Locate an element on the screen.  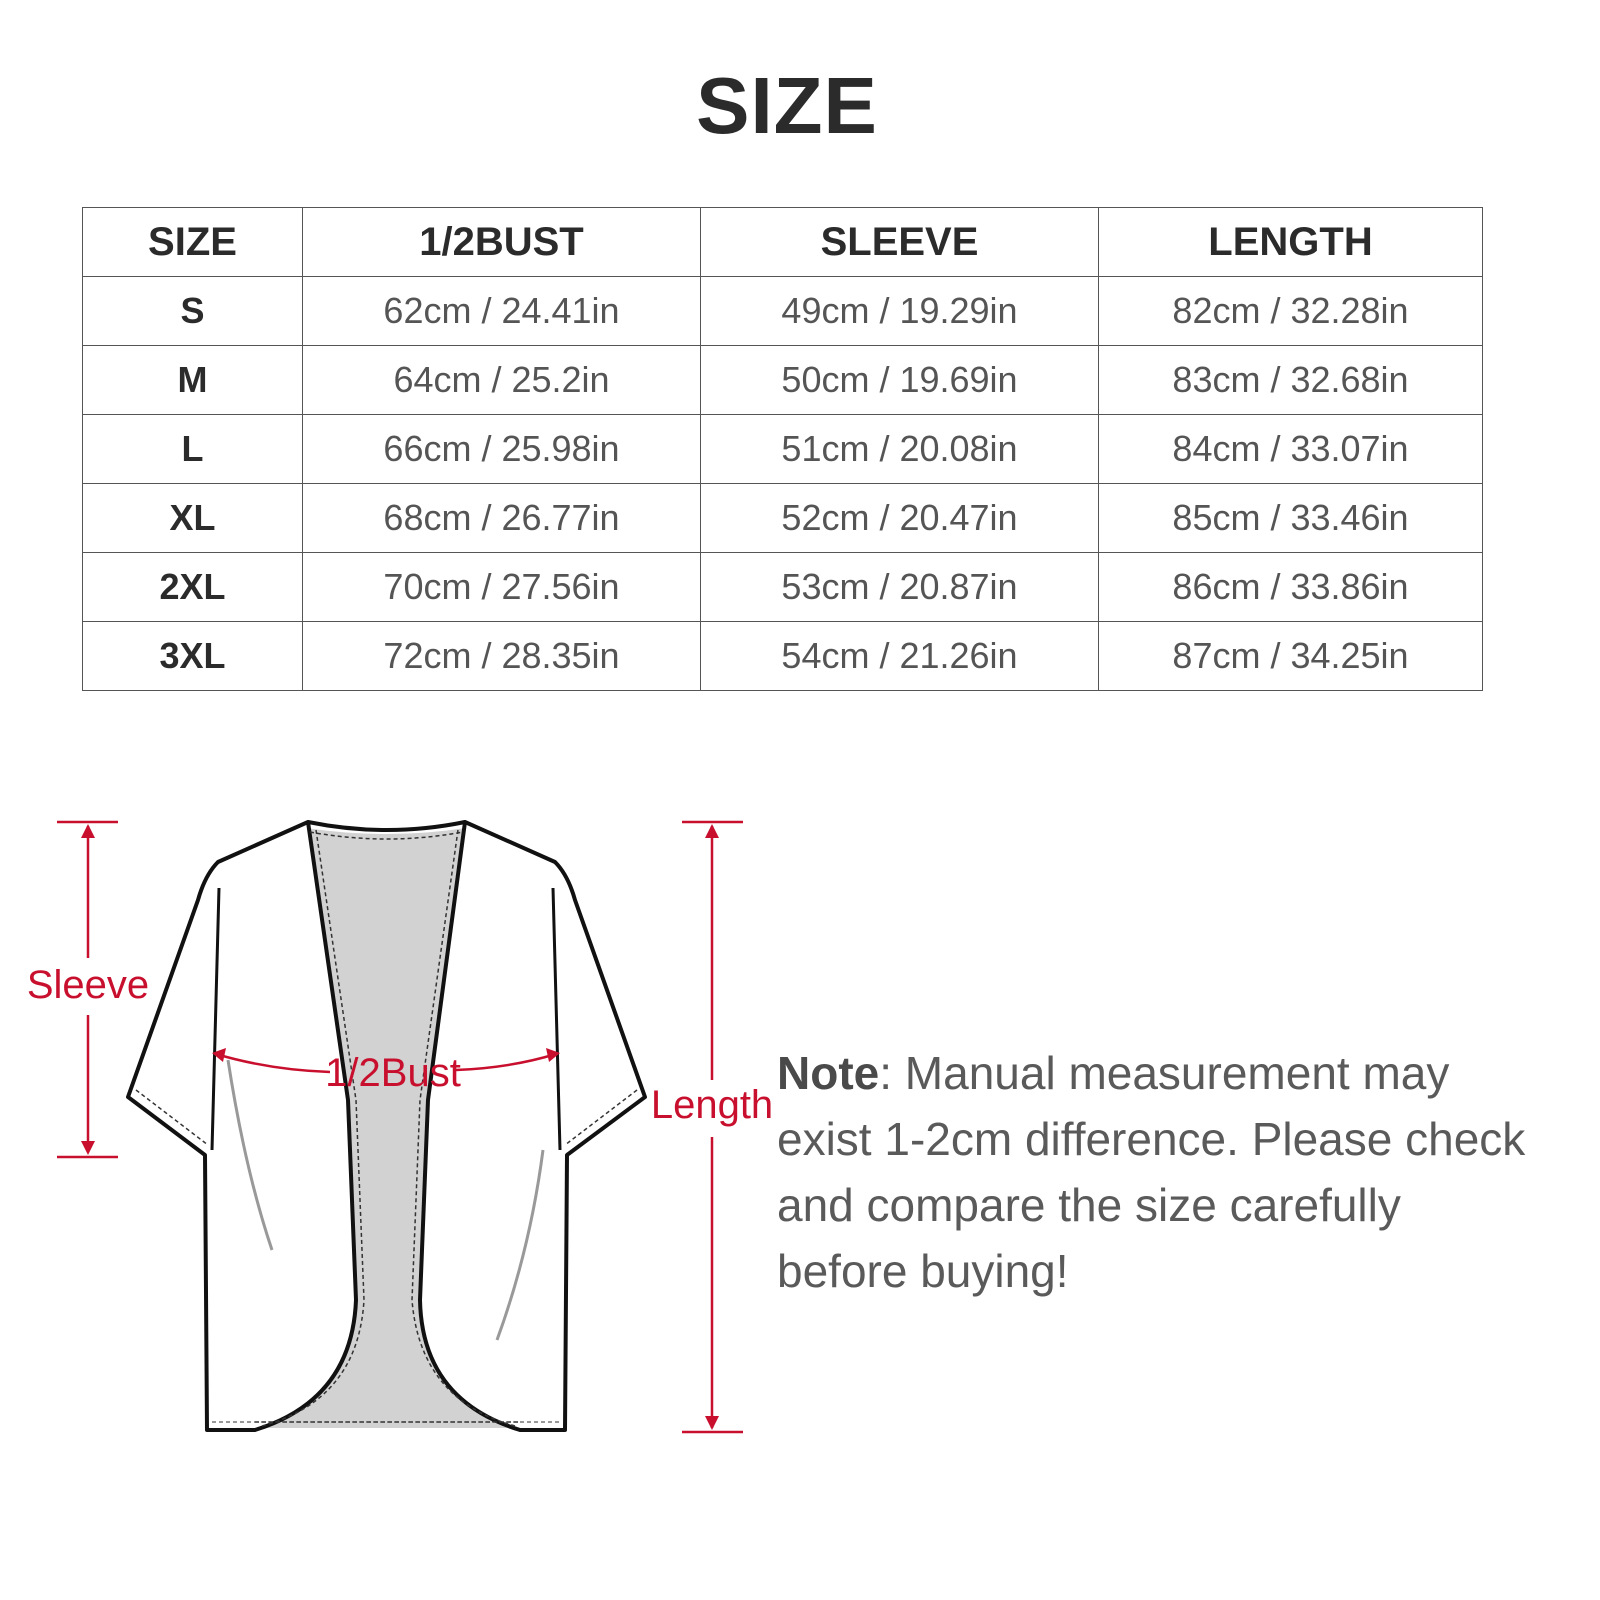
length-label: Length is located at coordinates (712, 1105).